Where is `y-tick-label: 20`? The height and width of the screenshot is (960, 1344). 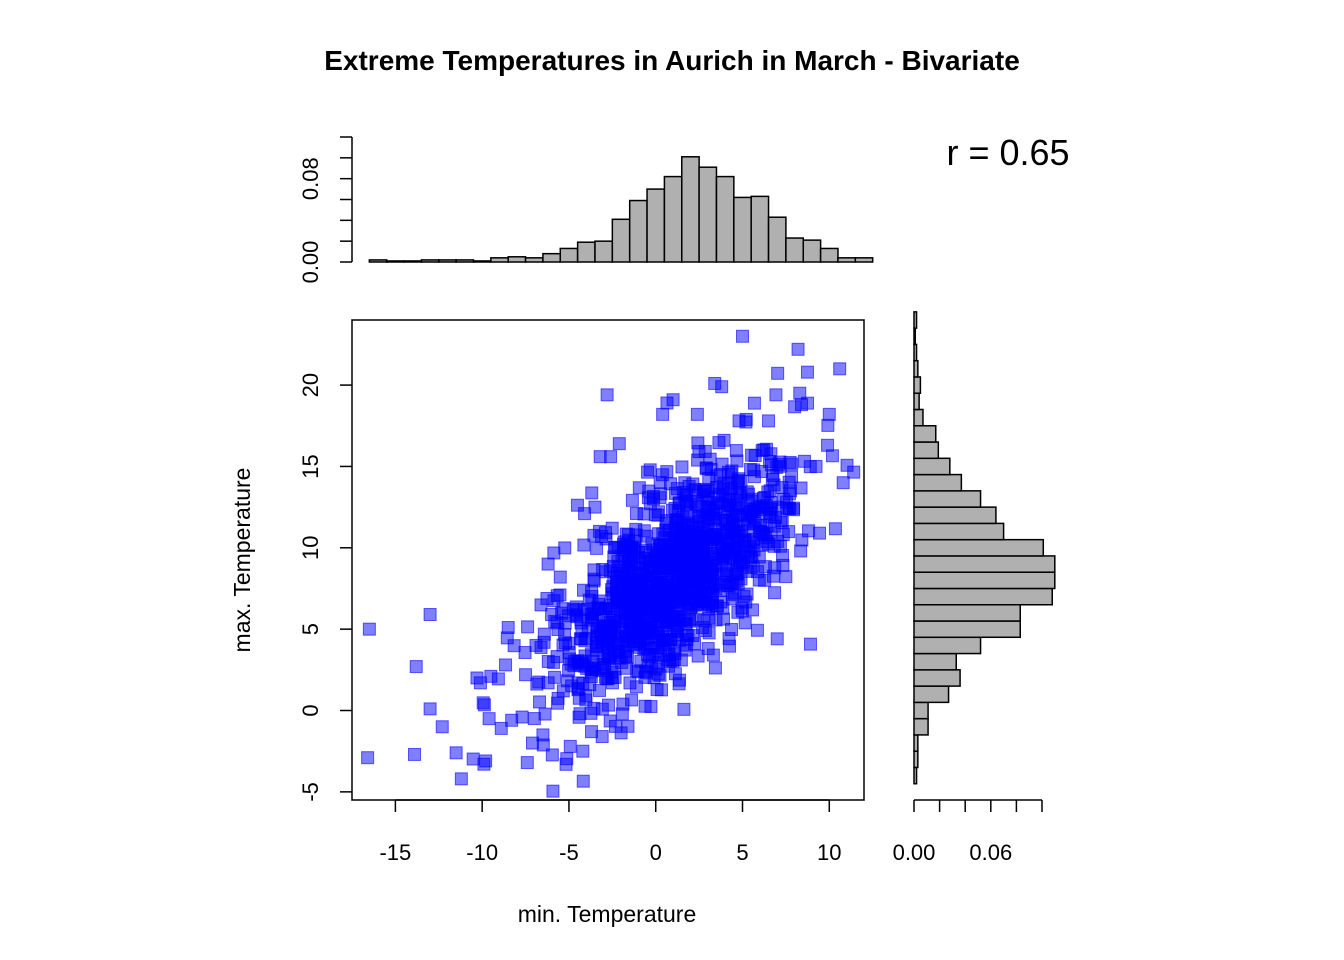 y-tick-label: 20 is located at coordinates (310, 385).